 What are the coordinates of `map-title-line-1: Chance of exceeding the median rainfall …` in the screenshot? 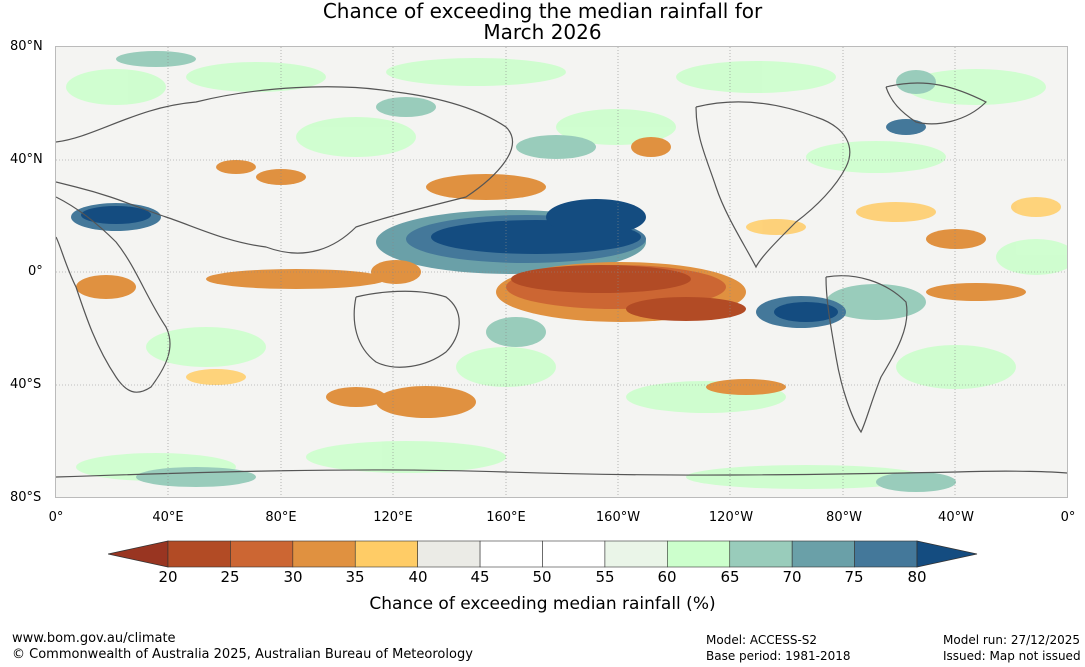 It's located at (542, 11).